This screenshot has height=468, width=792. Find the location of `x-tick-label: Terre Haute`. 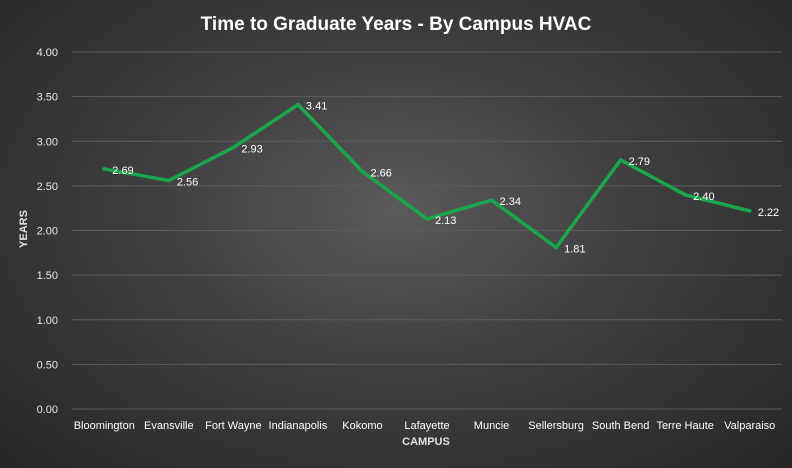

x-tick-label: Terre Haute is located at coordinates (684, 426).